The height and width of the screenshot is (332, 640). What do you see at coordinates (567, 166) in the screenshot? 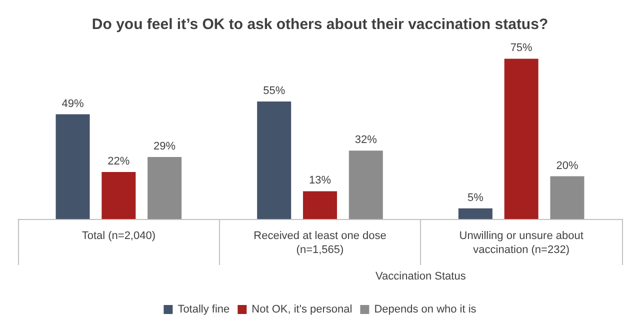
I see `data-label: 20%` at bounding box center [567, 166].